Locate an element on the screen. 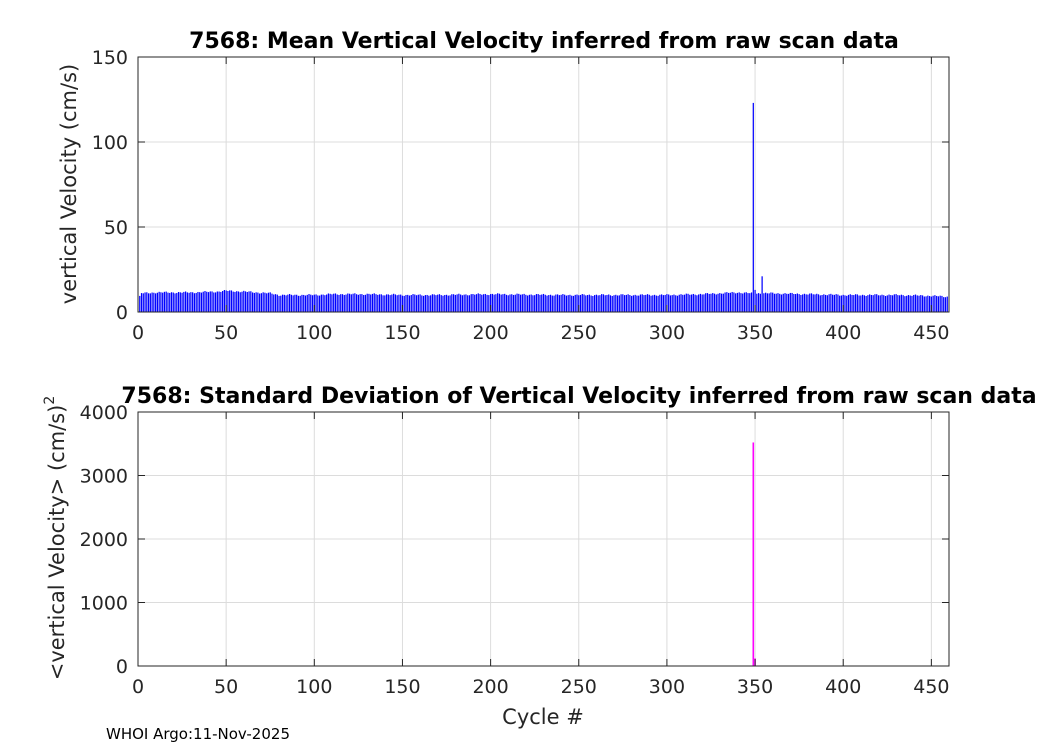  stddev-velocity-bar is located at coordinates (753, 554).